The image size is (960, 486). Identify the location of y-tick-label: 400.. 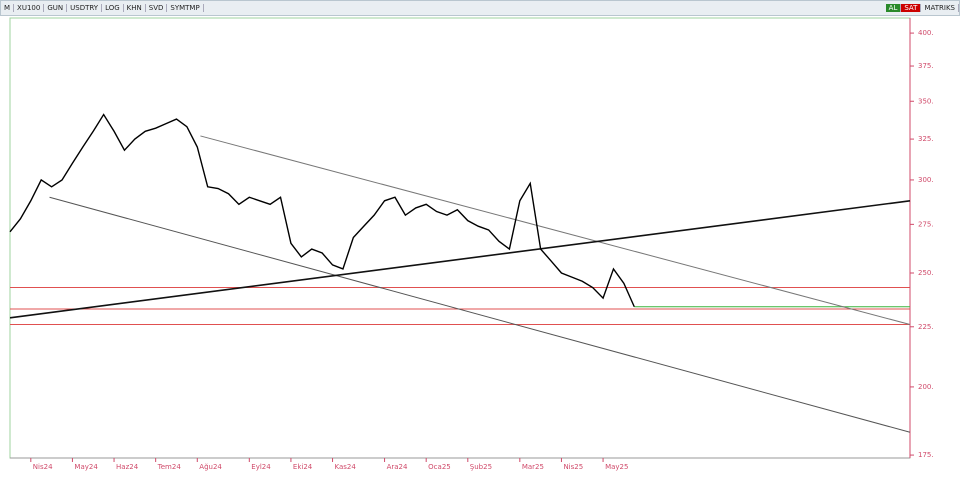
(926, 33).